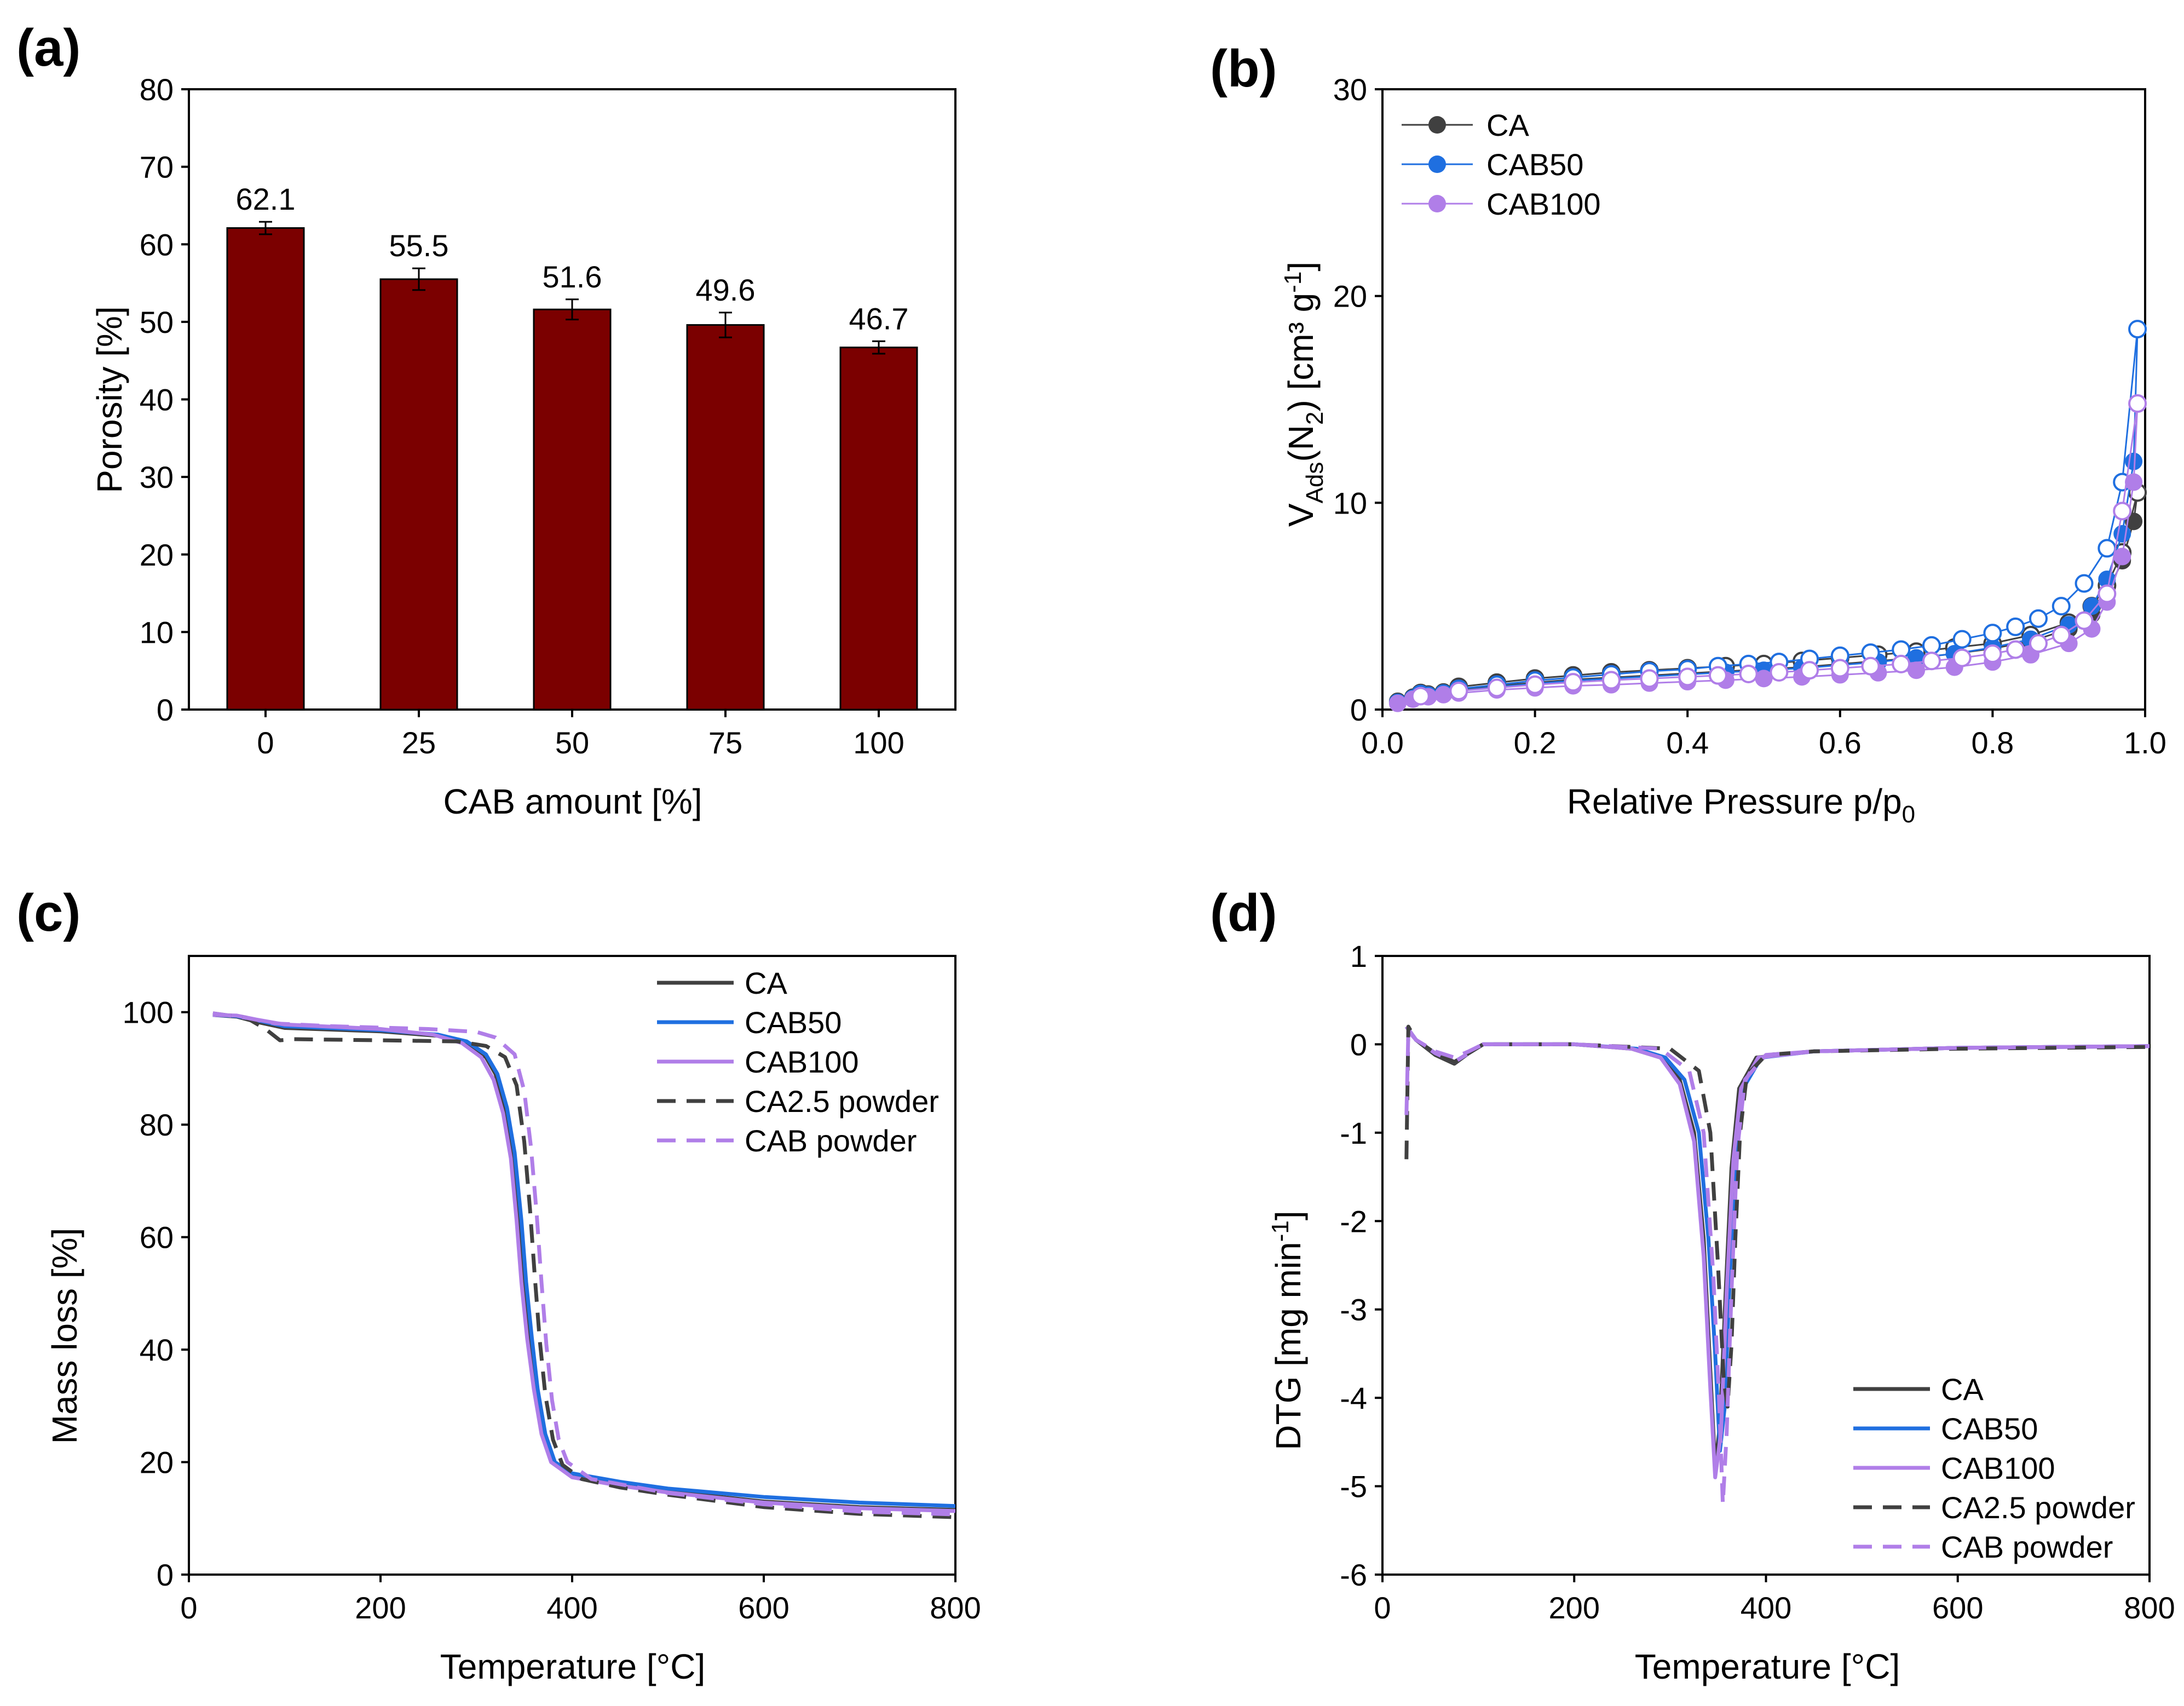  What do you see at coordinates (157, 632) in the screenshot?
I see `a-y-tick-label: 10` at bounding box center [157, 632].